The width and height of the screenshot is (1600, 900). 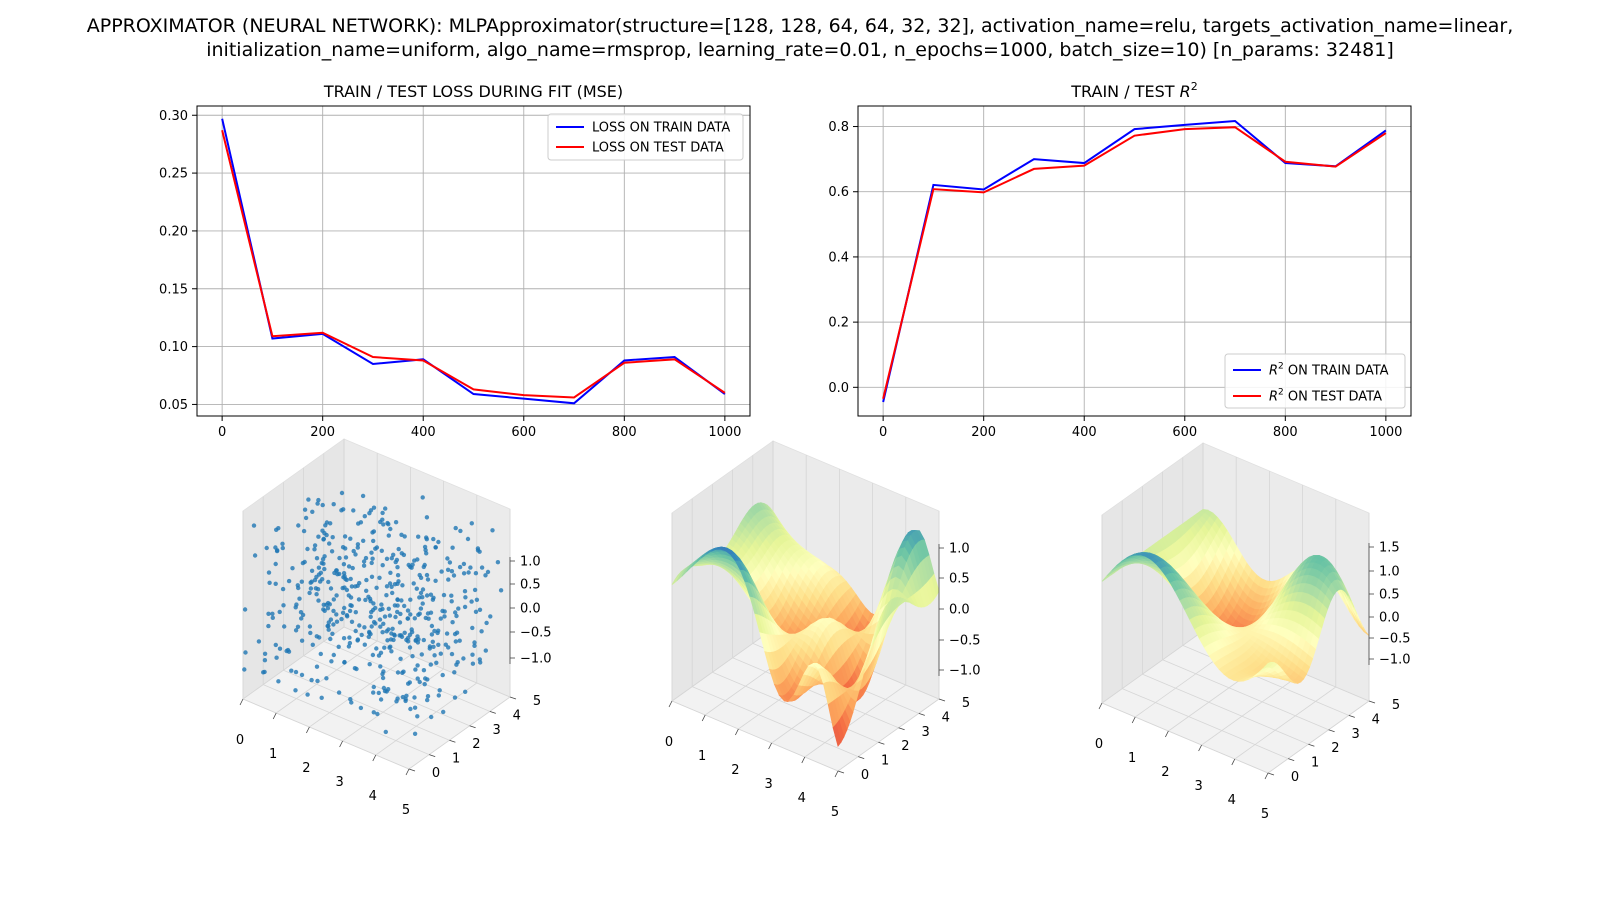 I want to click on x-tick-label: 800, so click(x=624, y=432).